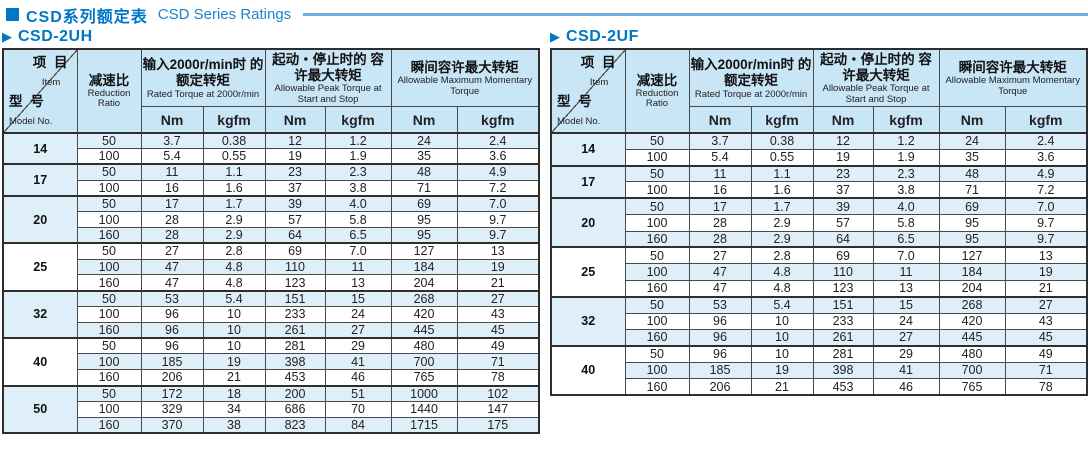 Image resolution: width=1088 pixels, height=460 pixels. I want to click on value-cell: 84, so click(358, 425).